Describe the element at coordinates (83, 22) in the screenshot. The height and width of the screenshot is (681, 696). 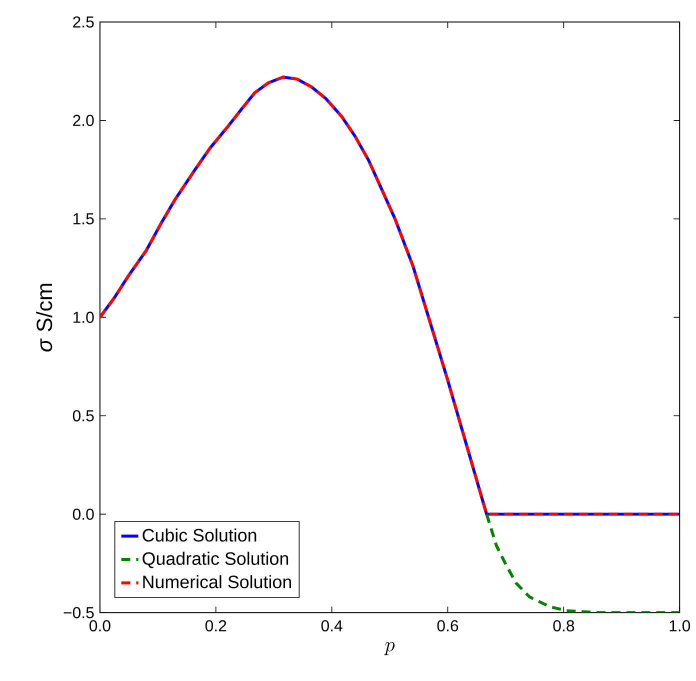
I see `y-tick-label: 2.5` at that location.